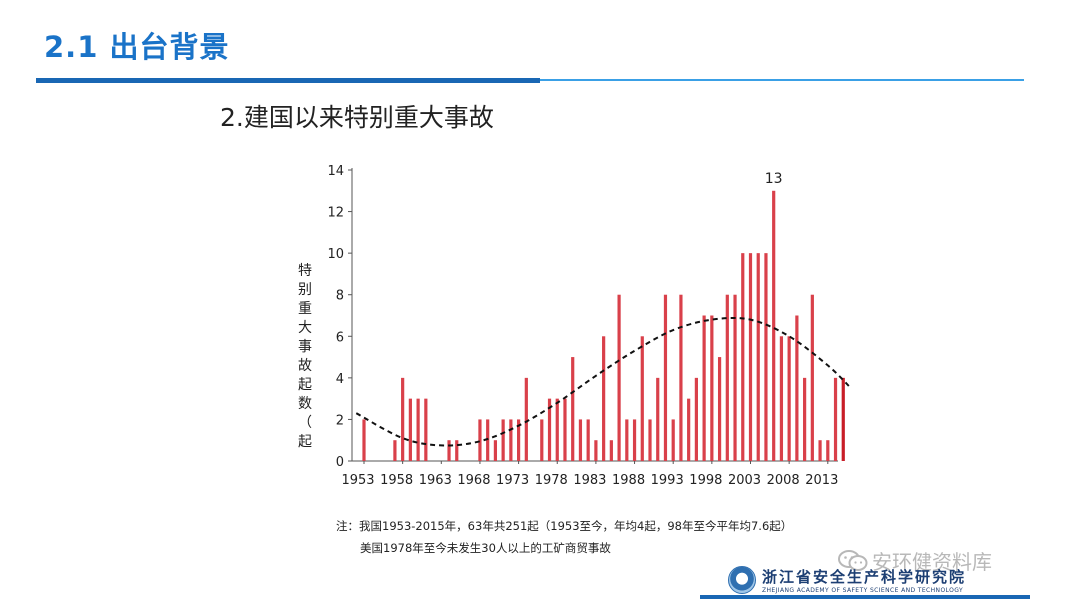 This screenshot has width=1080, height=605. Describe the element at coordinates (480, 440) in the screenshot. I see `bar-1968` at that location.